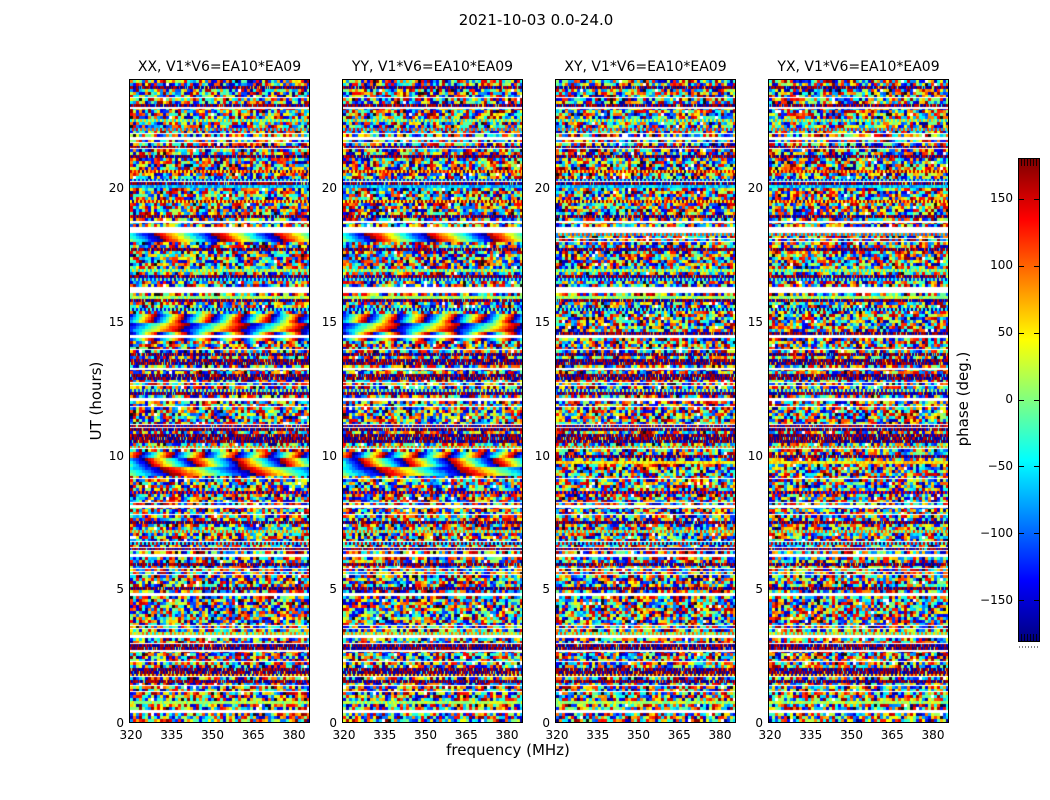  I want to click on colorbar-tick-label: 50, so click(1005, 332).